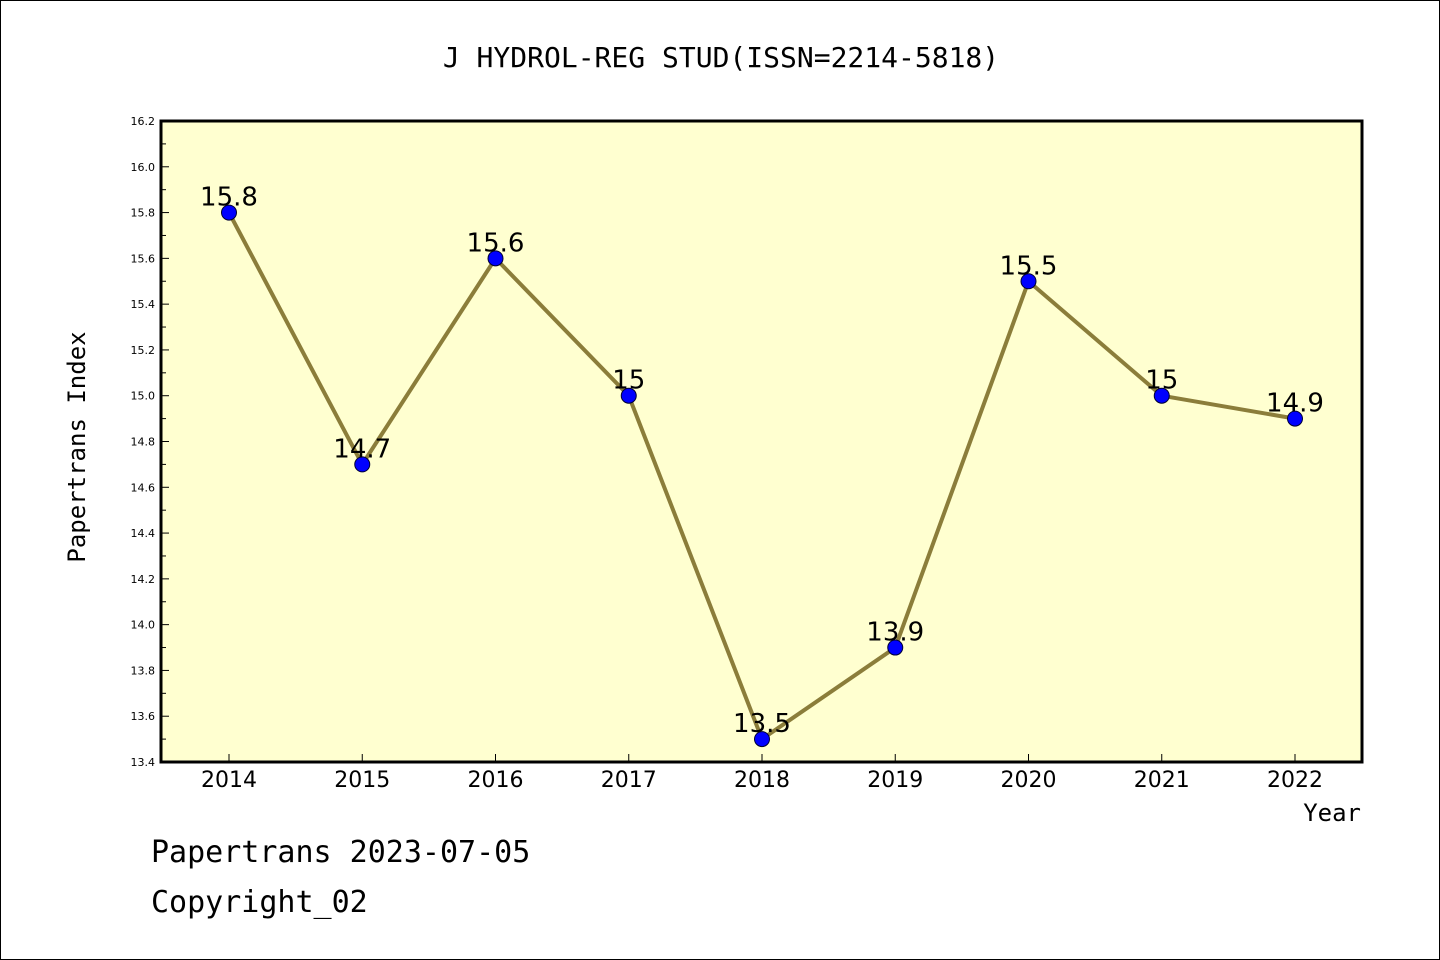 The height and width of the screenshot is (960, 1440). What do you see at coordinates (362, 780) in the screenshot?
I see `x-tick-label: 2015` at bounding box center [362, 780].